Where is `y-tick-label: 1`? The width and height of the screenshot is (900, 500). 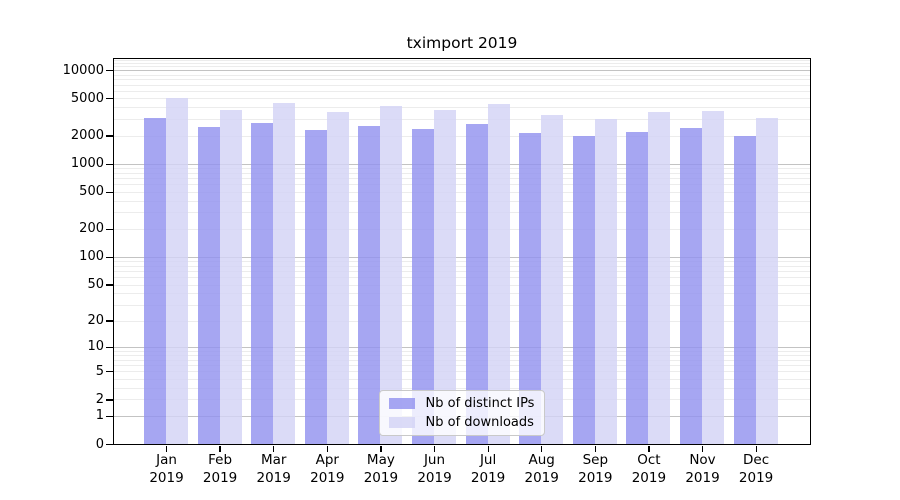
y-tick-label: 1 is located at coordinates (99, 416).